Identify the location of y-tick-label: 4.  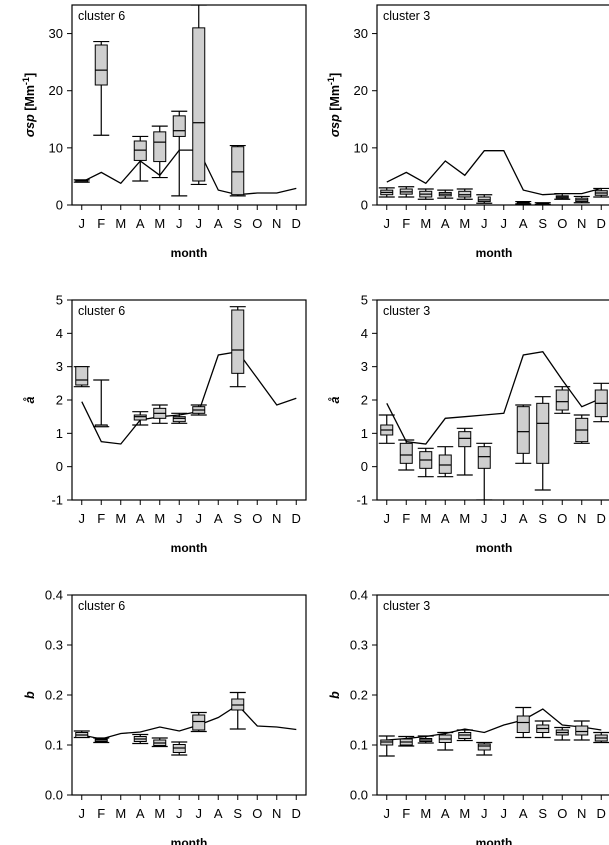
(59, 333).